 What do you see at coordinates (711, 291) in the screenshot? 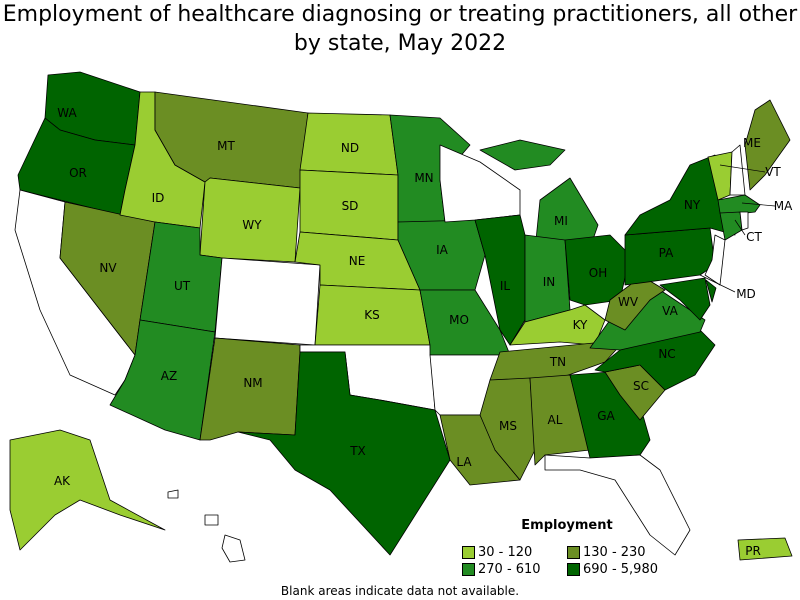
I see `state-DE` at bounding box center [711, 291].